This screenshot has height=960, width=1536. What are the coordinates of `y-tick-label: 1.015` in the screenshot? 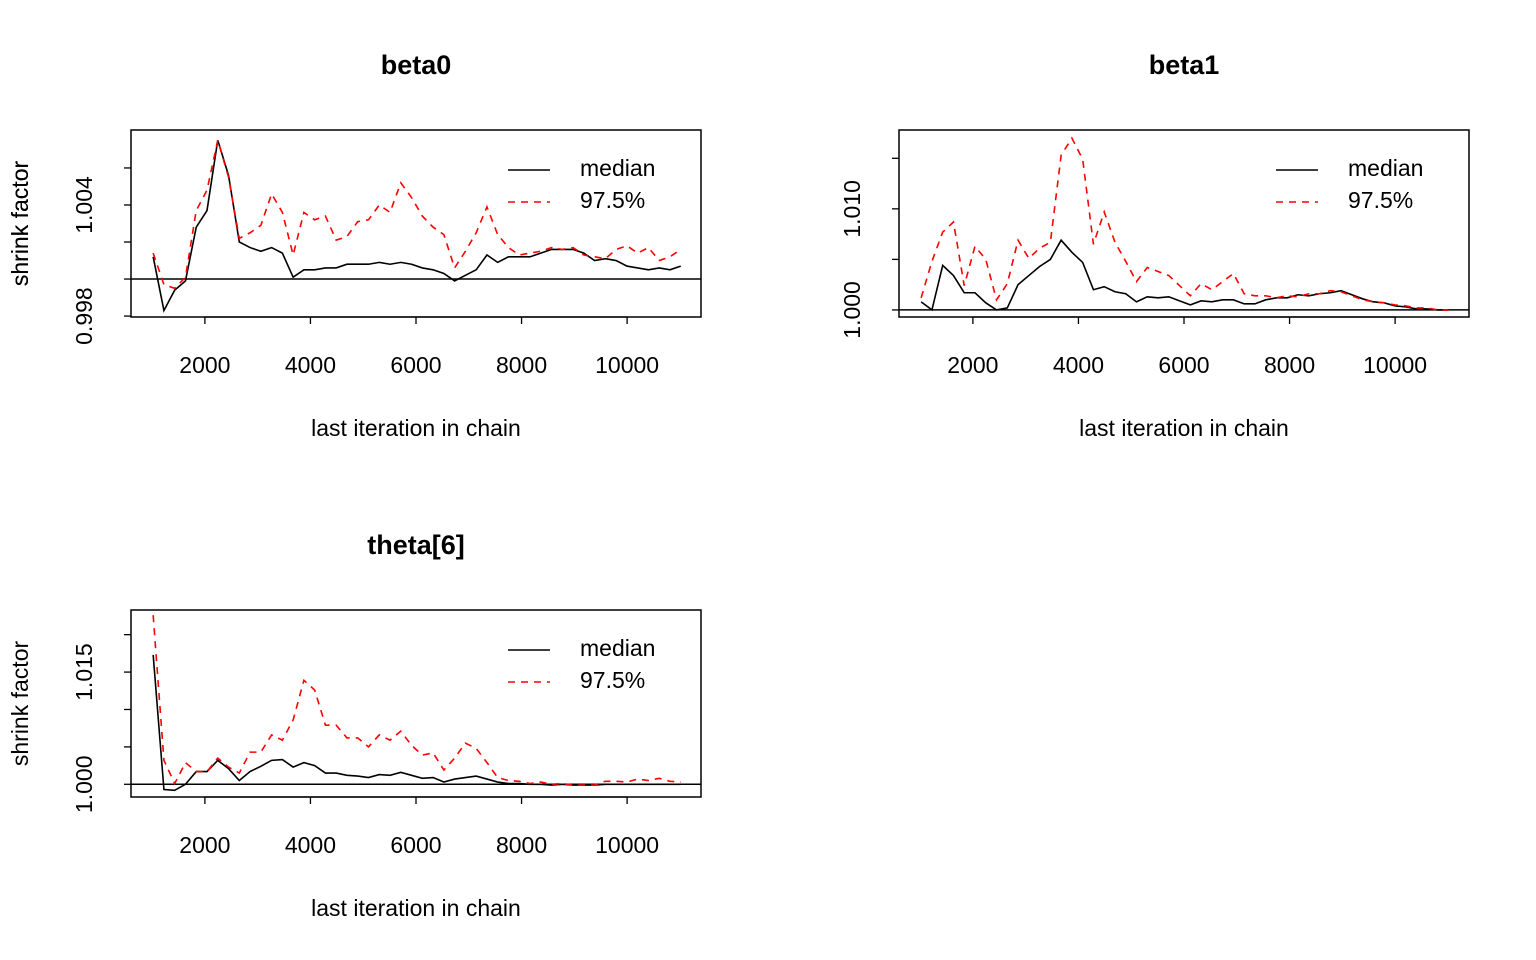 It's located at (84, 672).